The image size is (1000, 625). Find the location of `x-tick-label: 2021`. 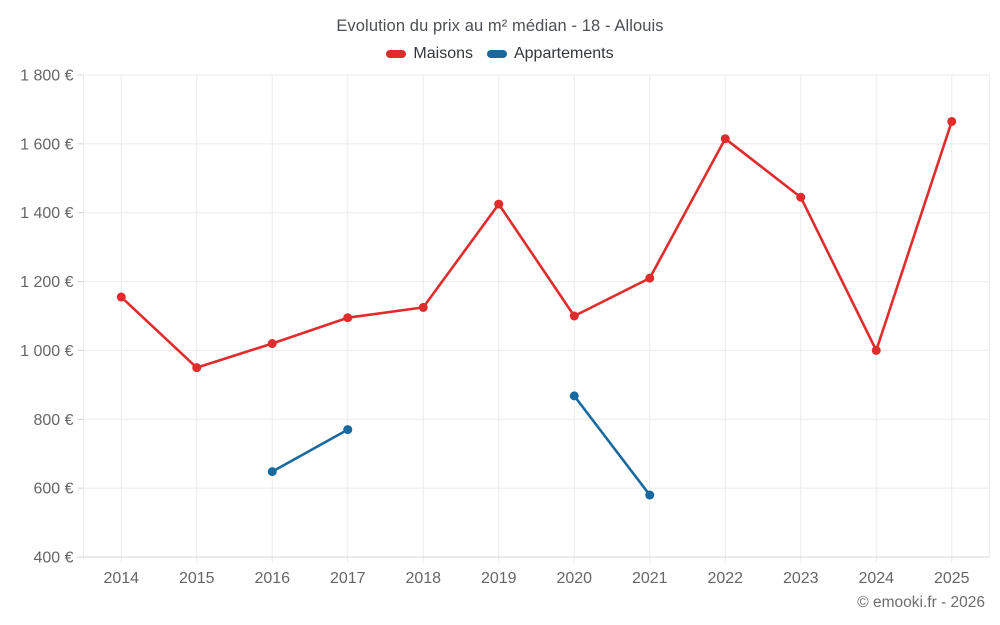

x-tick-label: 2021 is located at coordinates (650, 578).